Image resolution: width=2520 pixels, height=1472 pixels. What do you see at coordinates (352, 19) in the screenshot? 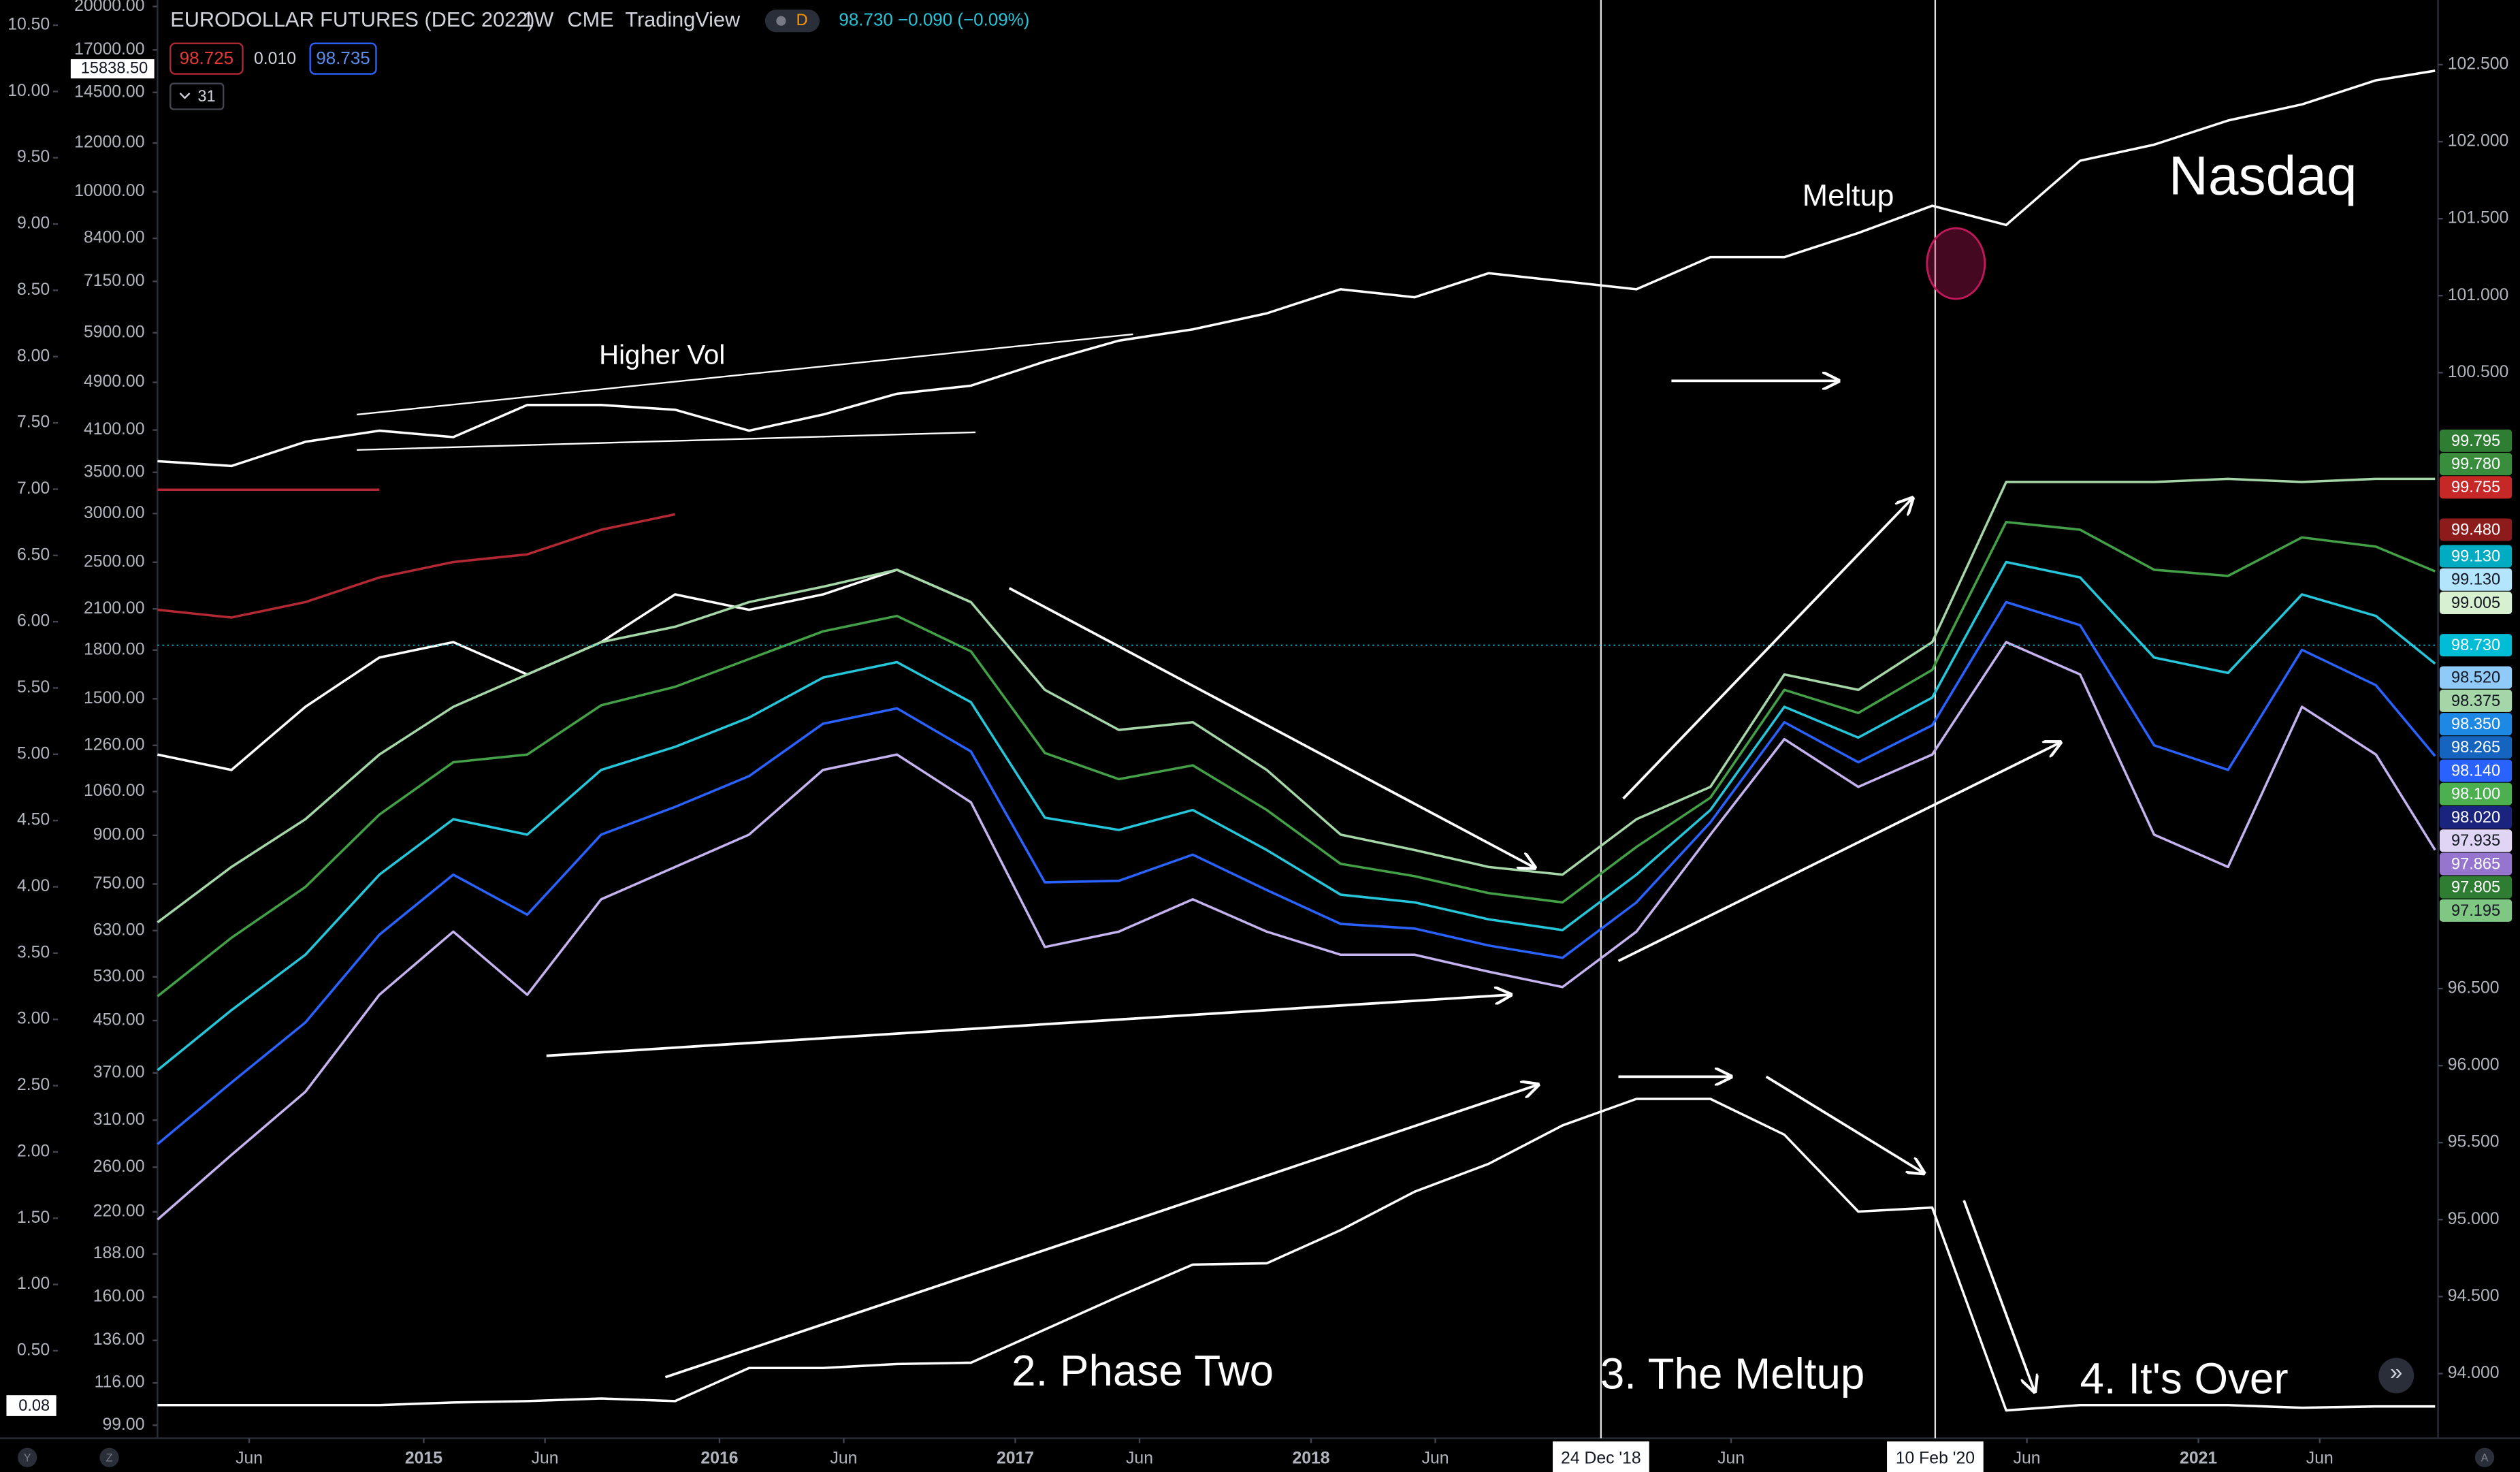
I see `symbol: EURODOLLAR FUTURES (DEC 2022)` at bounding box center [352, 19].